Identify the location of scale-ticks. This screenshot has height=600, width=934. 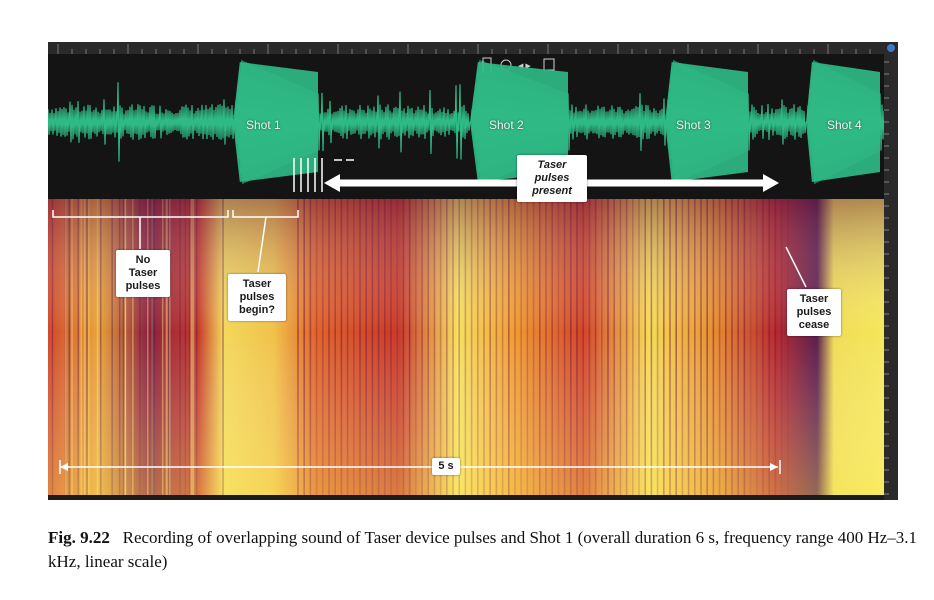
(886, 278).